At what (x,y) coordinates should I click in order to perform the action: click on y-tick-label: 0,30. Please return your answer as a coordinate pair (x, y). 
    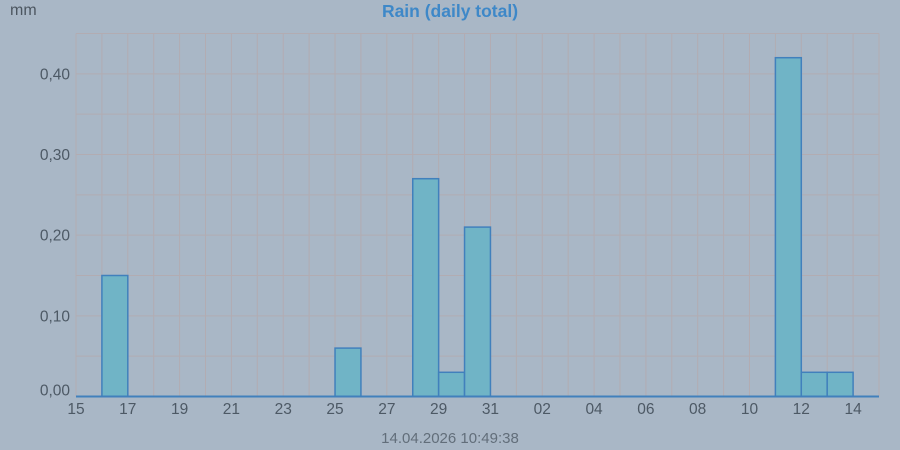
    Looking at the image, I should click on (55, 155).